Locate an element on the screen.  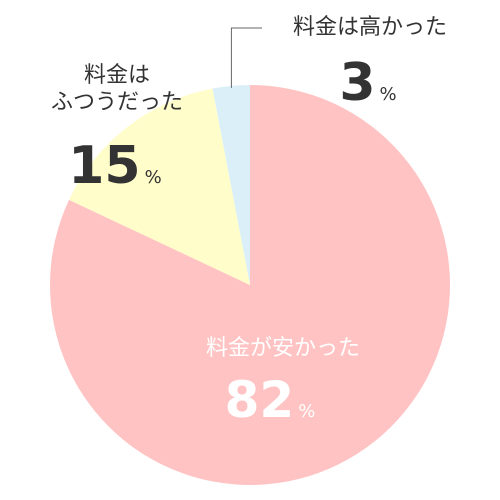
leader-layer is located at coordinates (246, 57).